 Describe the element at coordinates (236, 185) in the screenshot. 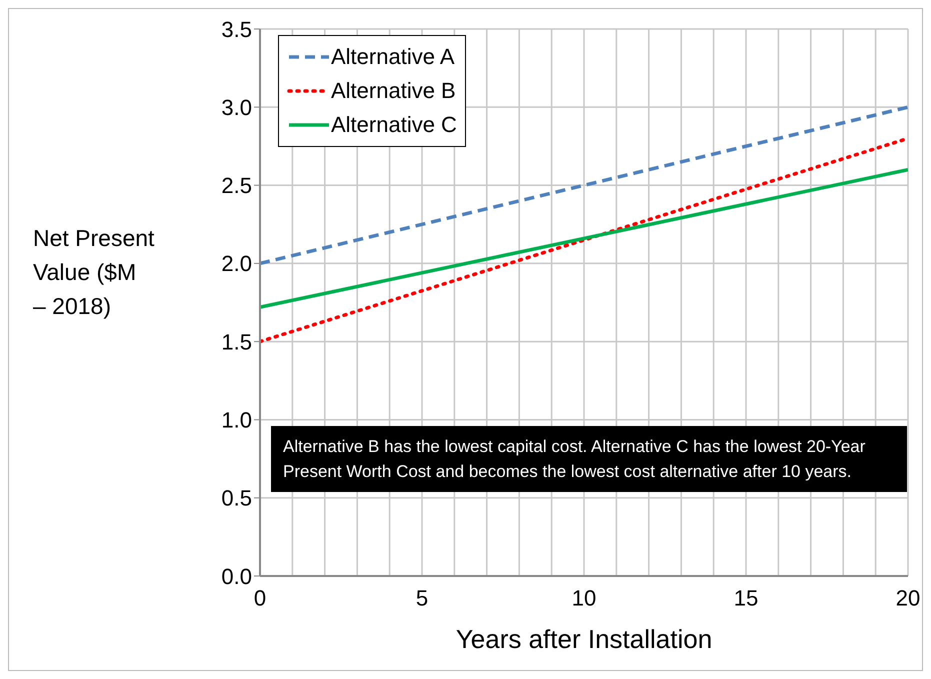

I see `y-tick-label: 2.5` at that location.